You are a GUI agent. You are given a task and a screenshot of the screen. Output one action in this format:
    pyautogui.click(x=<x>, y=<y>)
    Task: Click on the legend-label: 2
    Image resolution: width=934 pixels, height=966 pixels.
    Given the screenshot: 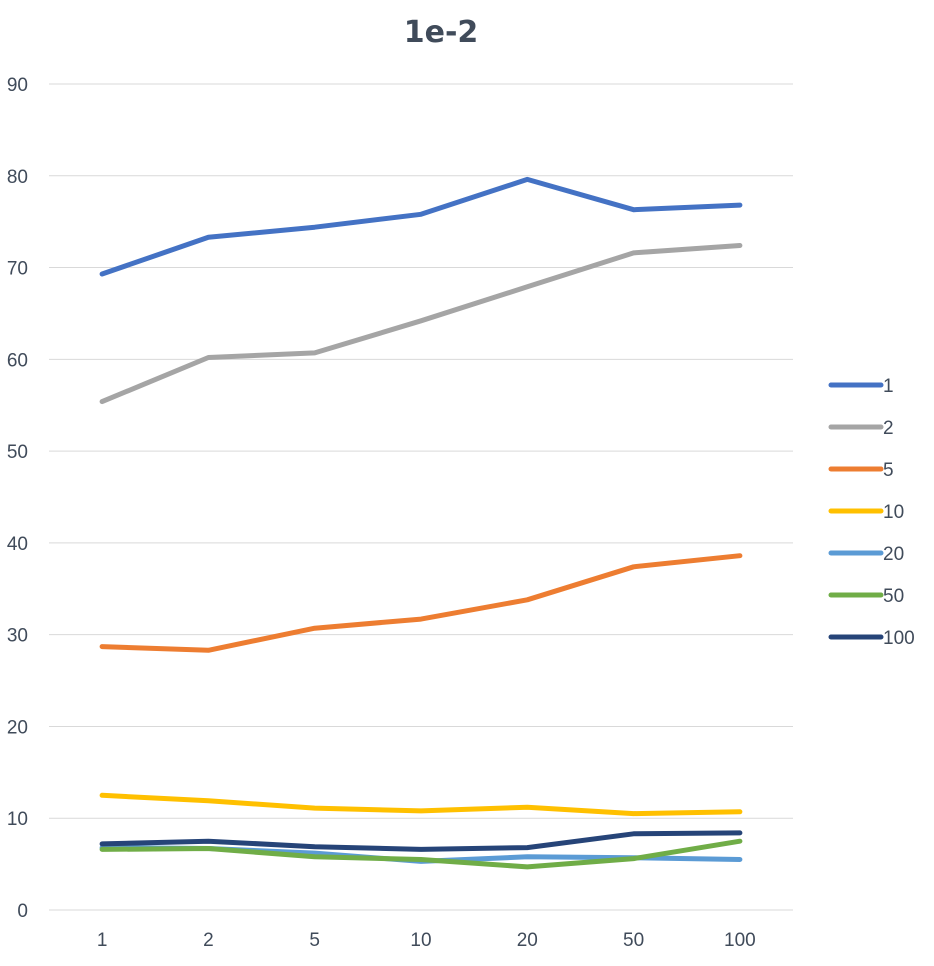 What is the action you would take?
    pyautogui.click(x=888, y=428)
    